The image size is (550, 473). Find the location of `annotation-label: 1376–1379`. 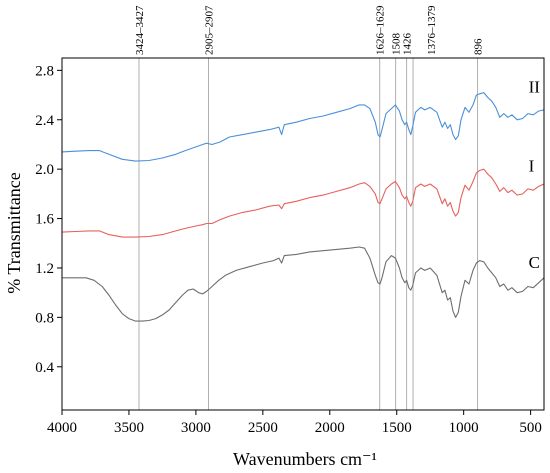

annotation-label: 1376–1379 is located at coordinates (432, 30).